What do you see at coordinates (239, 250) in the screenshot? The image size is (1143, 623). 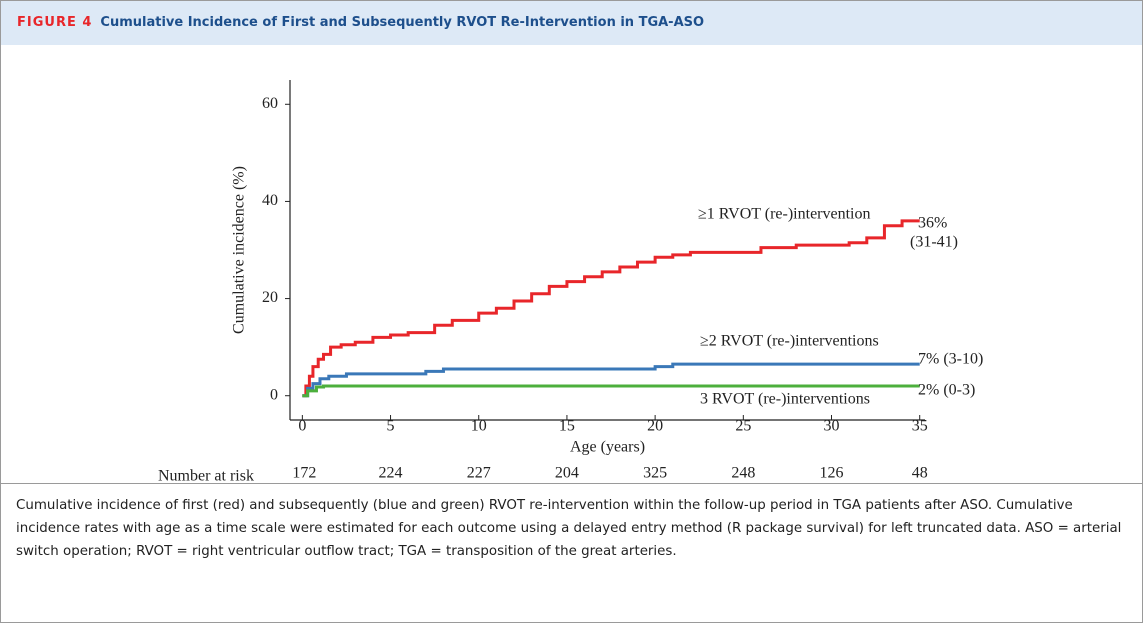 I see `y-axis-label: Cumulative incidence (%)` at bounding box center [239, 250].